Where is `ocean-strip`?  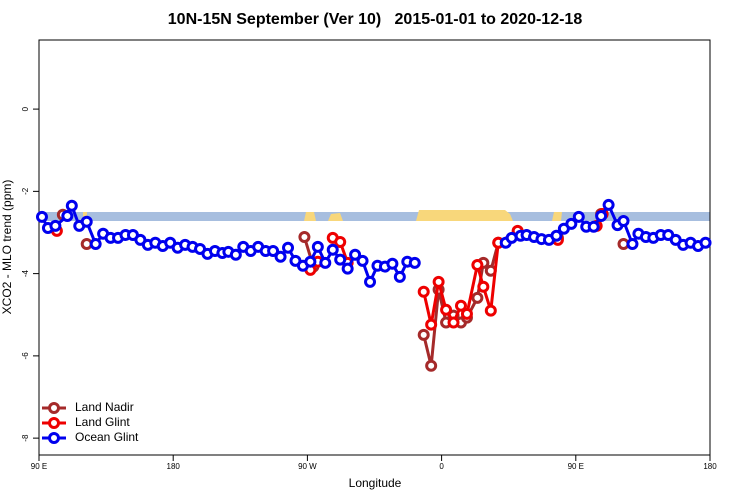 ocean-strip is located at coordinates (374, 216).